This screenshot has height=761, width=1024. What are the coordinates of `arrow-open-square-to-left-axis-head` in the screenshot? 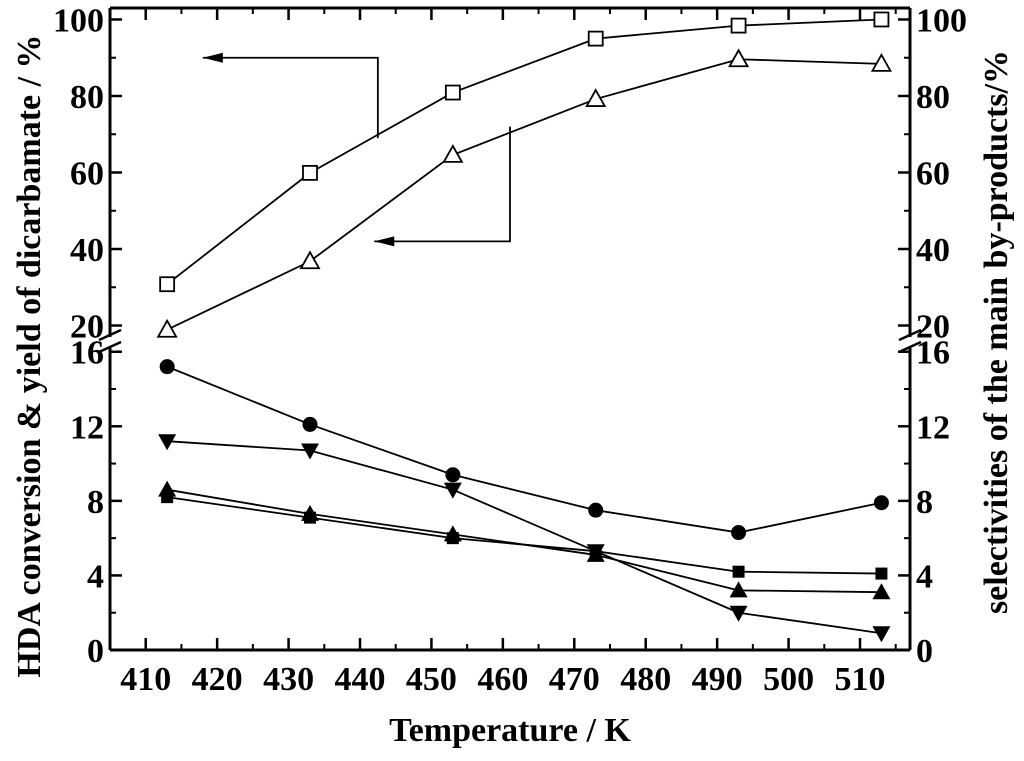 It's located at (212, 57).